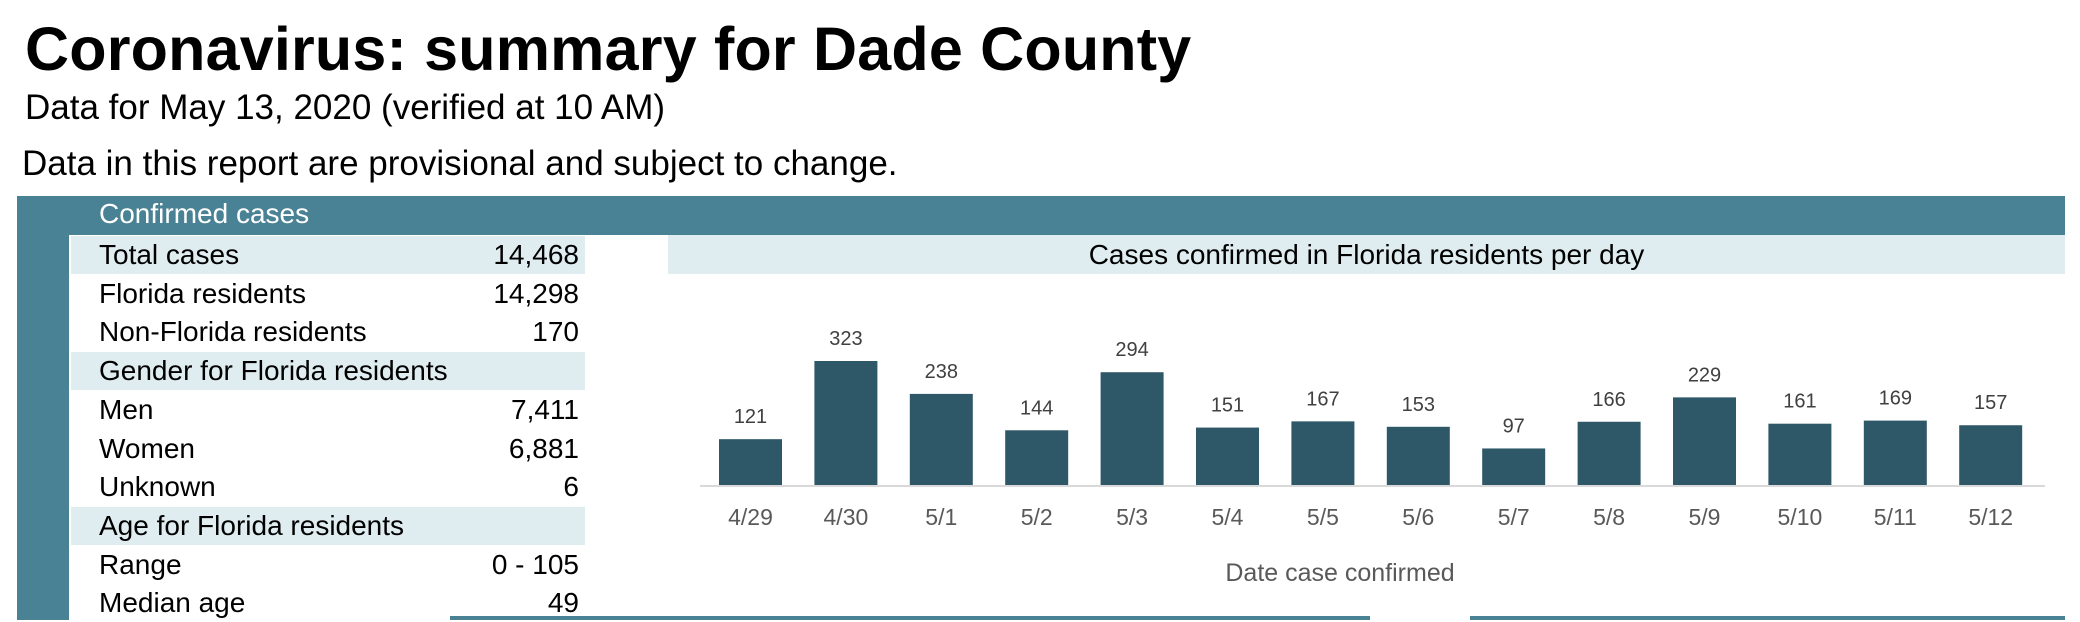 The image size is (2080, 622). Describe the element at coordinates (328, 294) in the screenshot. I see `summary-row: Florida residents 14,298` at that location.